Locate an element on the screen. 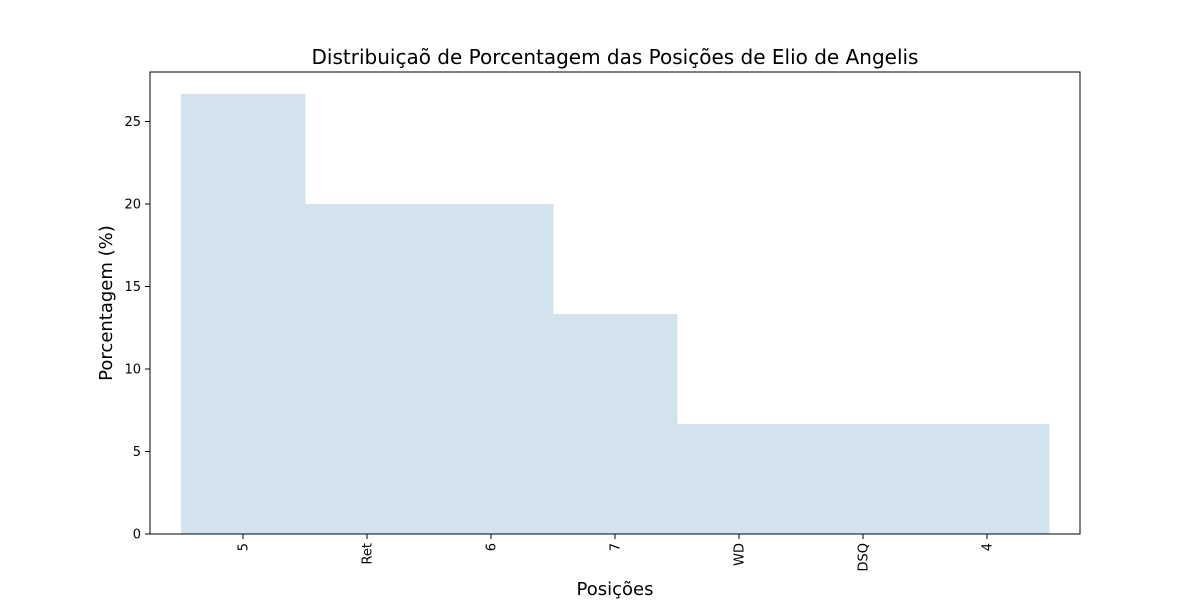 This screenshot has width=1200, height=600. x-axis-label: Posições is located at coordinates (615, 589).